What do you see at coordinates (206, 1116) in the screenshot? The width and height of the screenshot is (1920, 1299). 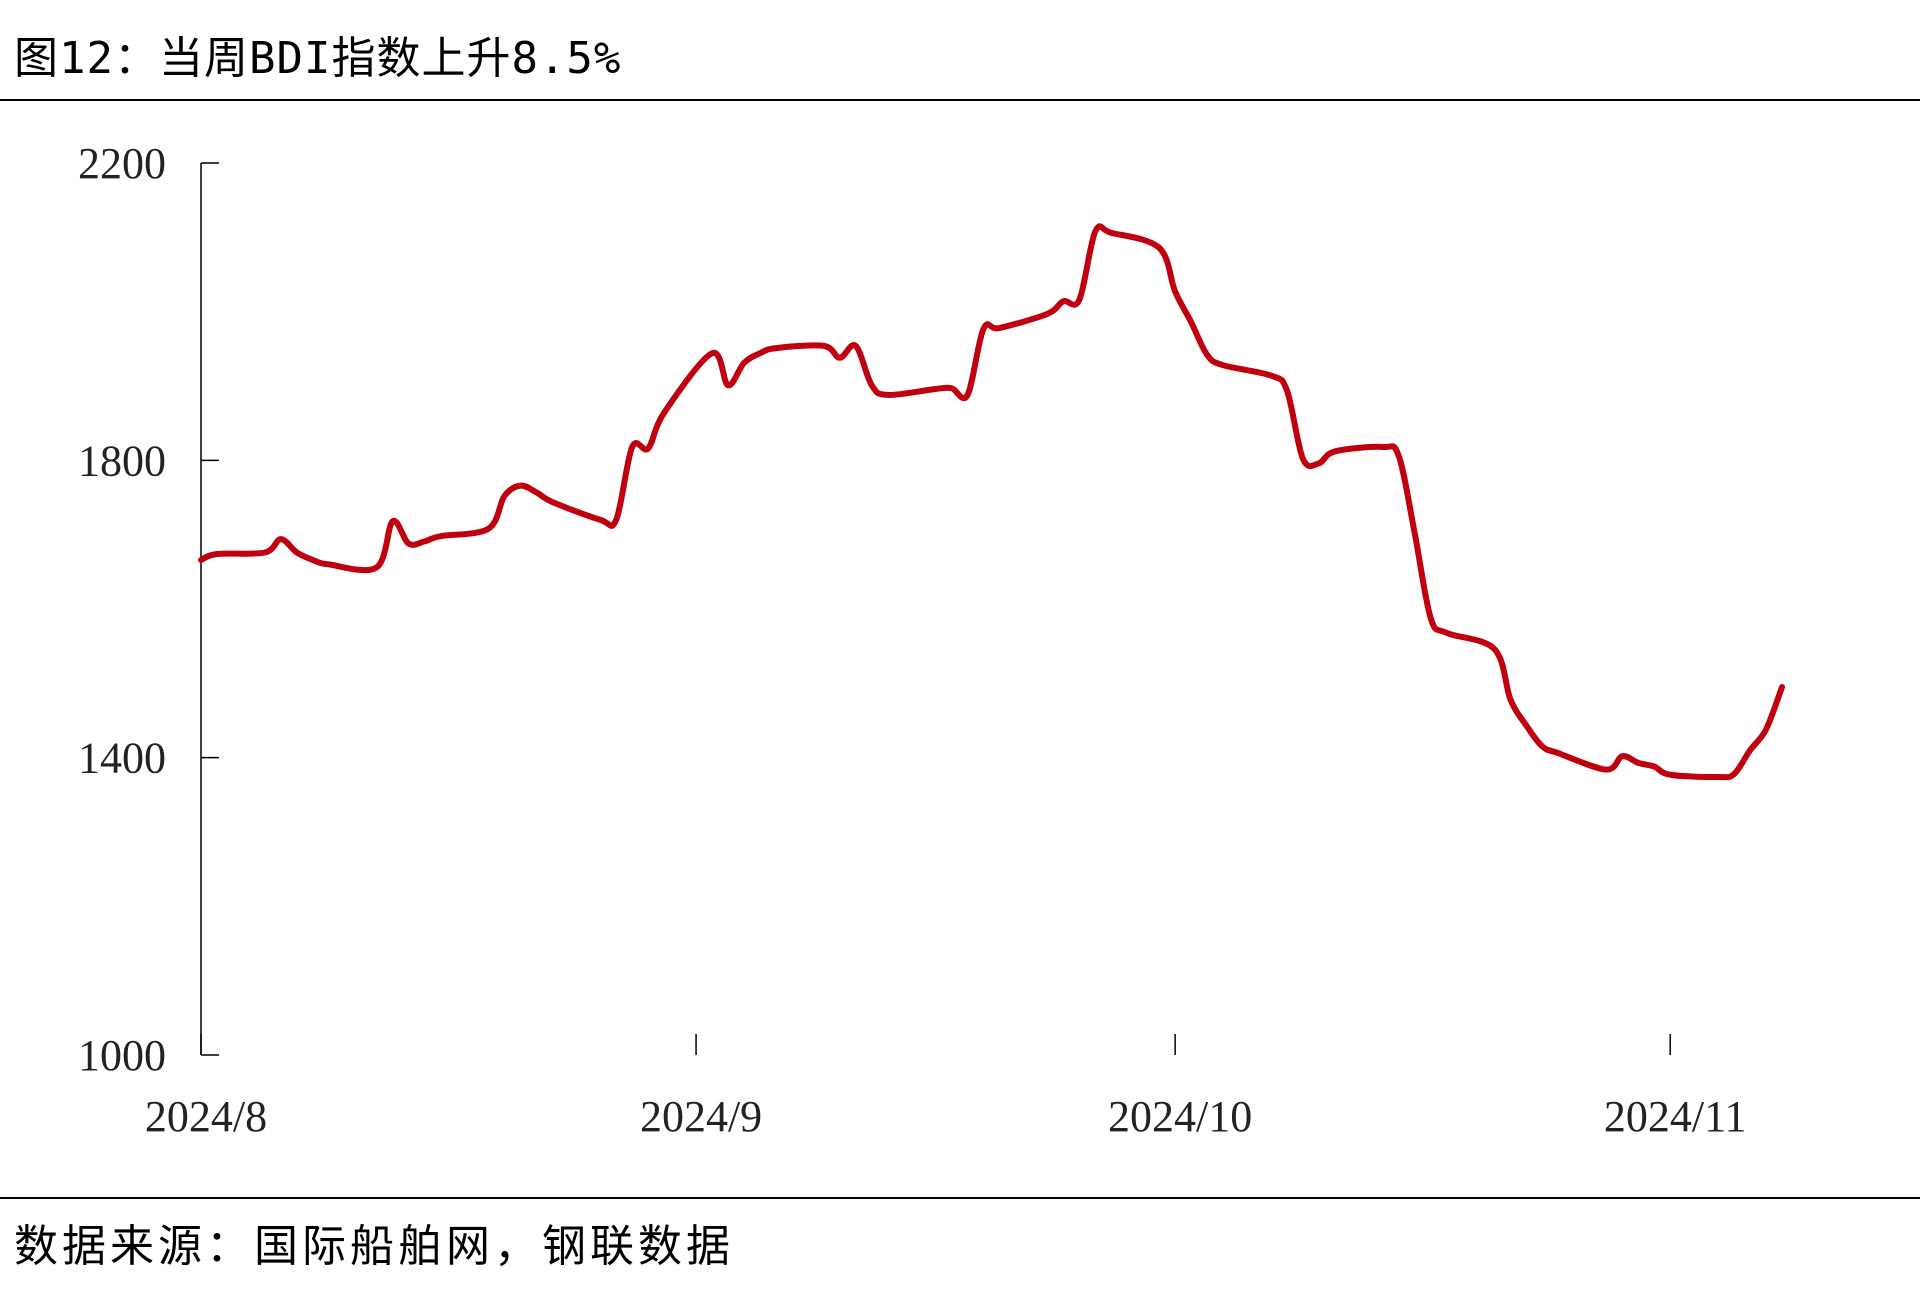 I see `x-tick-label: 2024/8` at bounding box center [206, 1116].